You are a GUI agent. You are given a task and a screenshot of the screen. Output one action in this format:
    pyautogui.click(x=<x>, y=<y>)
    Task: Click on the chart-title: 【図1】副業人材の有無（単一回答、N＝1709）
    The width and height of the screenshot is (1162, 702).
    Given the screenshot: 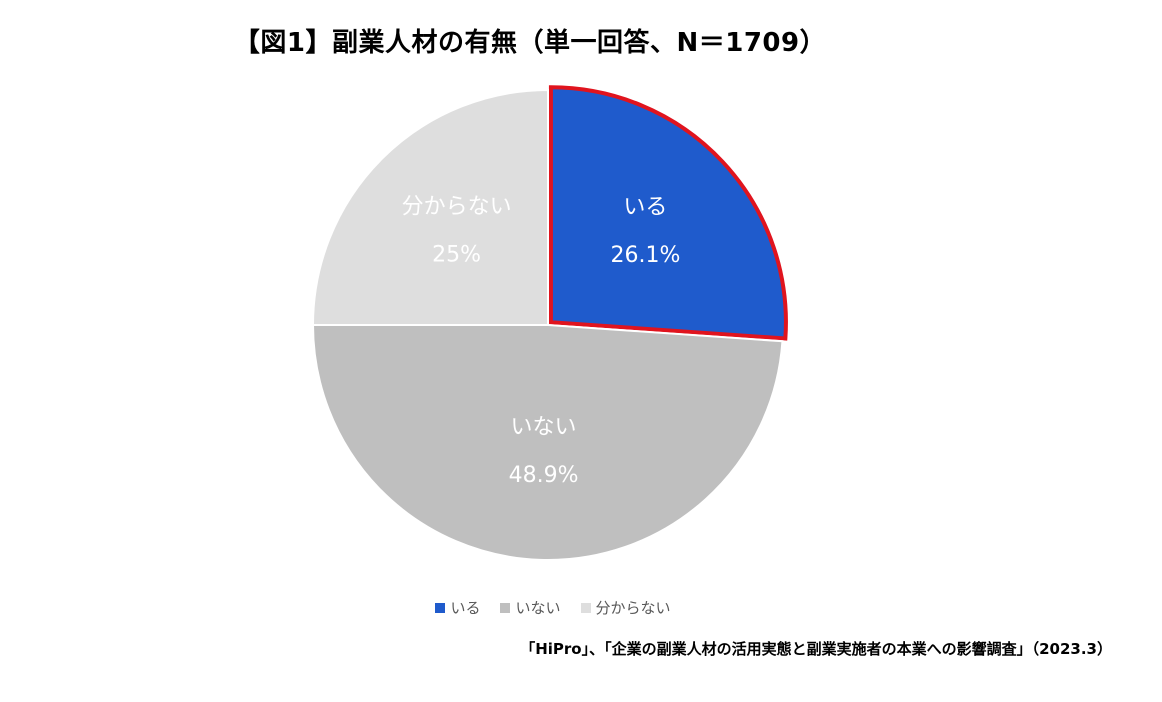 What is the action you would take?
    pyautogui.click(x=530, y=43)
    